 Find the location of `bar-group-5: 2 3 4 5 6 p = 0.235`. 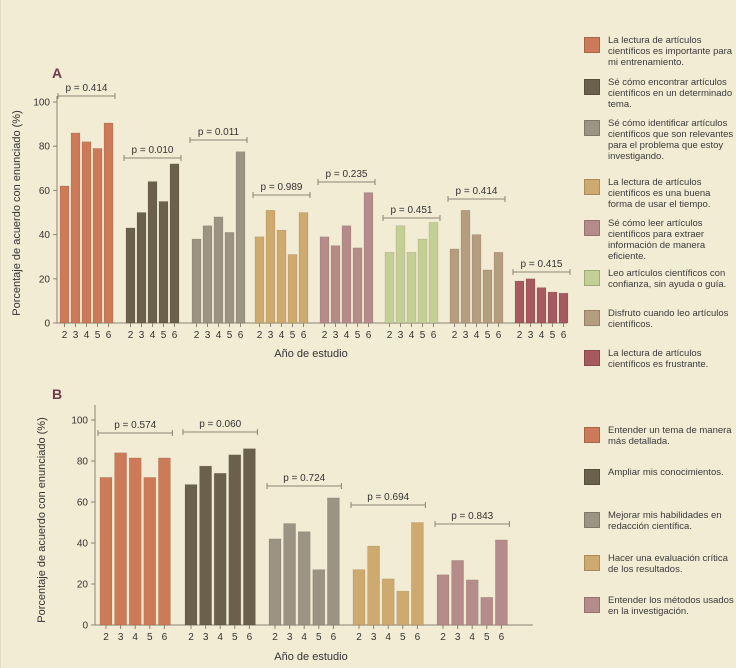

bar-group-5: 2 3 4 5 6 p = 0.235 is located at coordinates (346, 255).